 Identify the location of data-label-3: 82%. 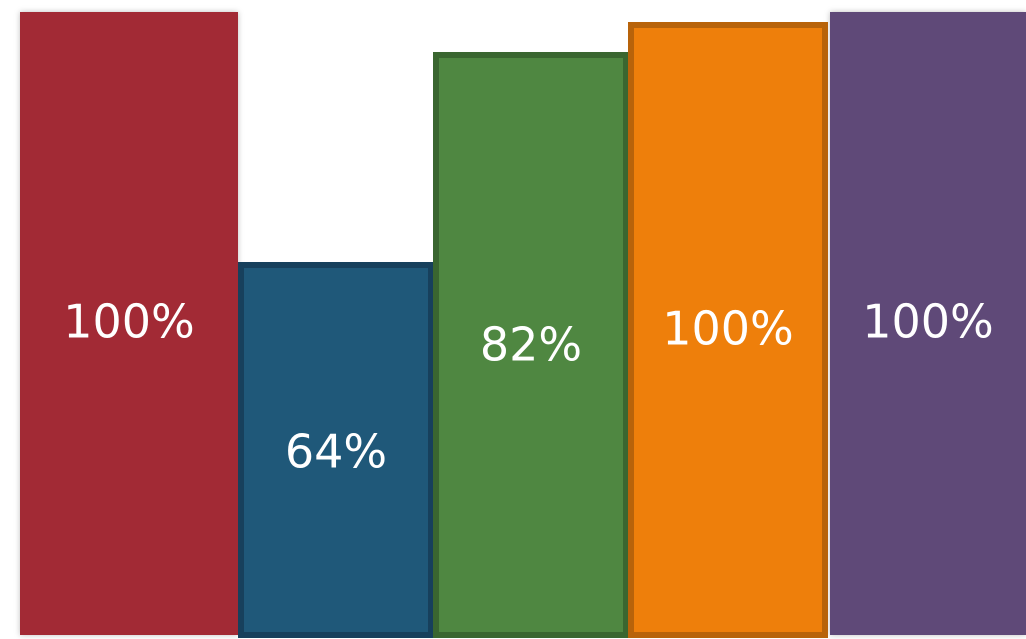
(531, 345).